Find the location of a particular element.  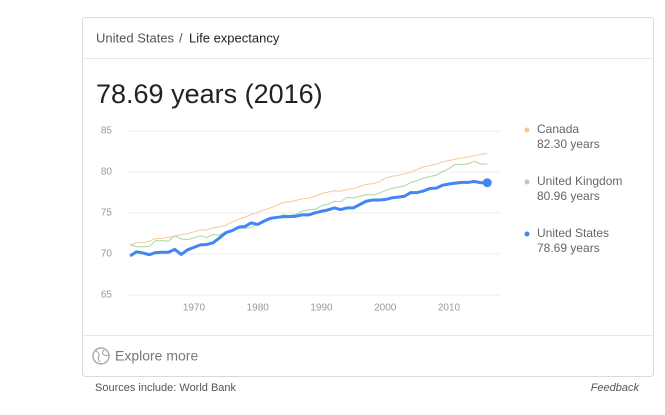

y-tick-label: 85 is located at coordinates (107, 131).